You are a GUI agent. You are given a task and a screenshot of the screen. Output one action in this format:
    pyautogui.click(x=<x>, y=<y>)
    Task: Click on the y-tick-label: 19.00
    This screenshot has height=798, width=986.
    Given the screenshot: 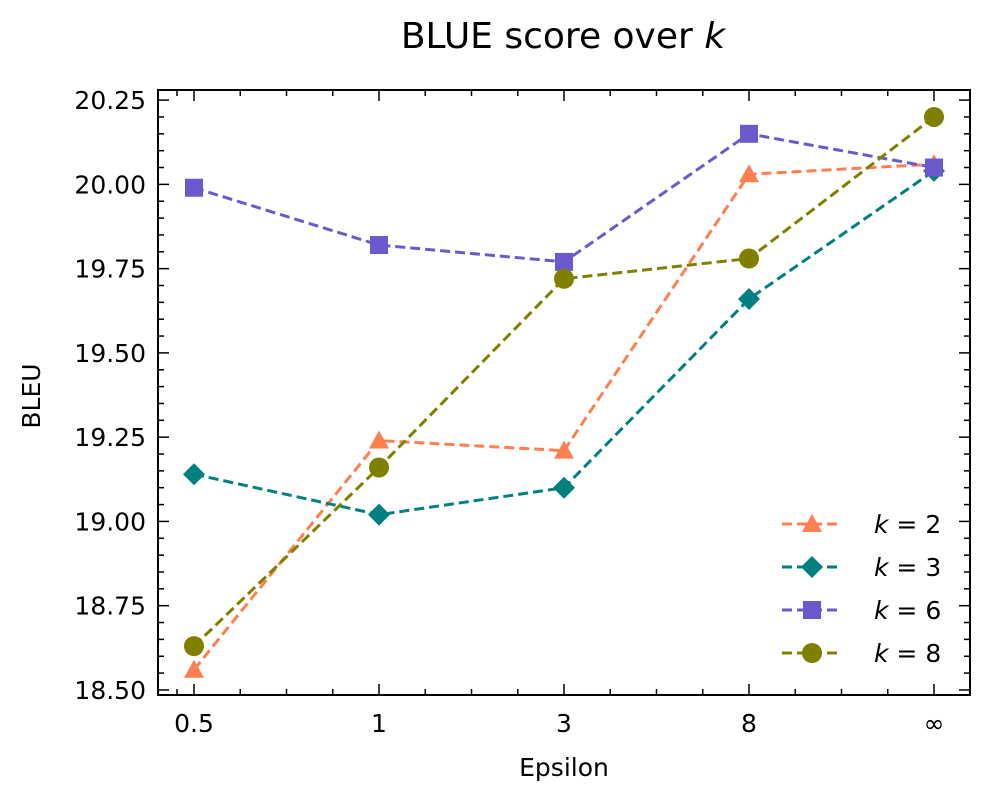 What is the action you would take?
    pyautogui.click(x=110, y=521)
    